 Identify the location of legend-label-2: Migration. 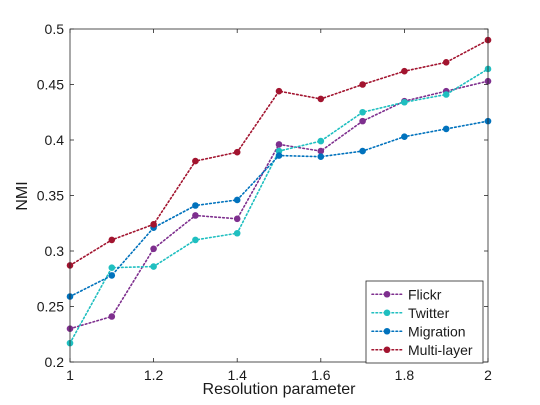
(437, 331).